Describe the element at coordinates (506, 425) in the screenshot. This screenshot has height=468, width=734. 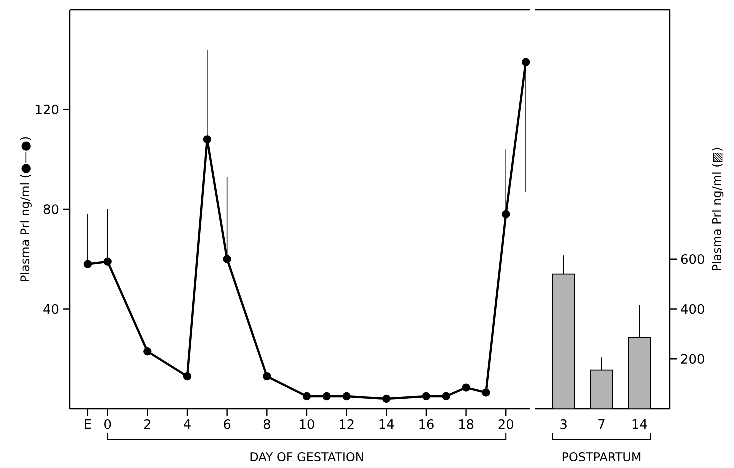
I see `x-tick-label: 20` at that location.